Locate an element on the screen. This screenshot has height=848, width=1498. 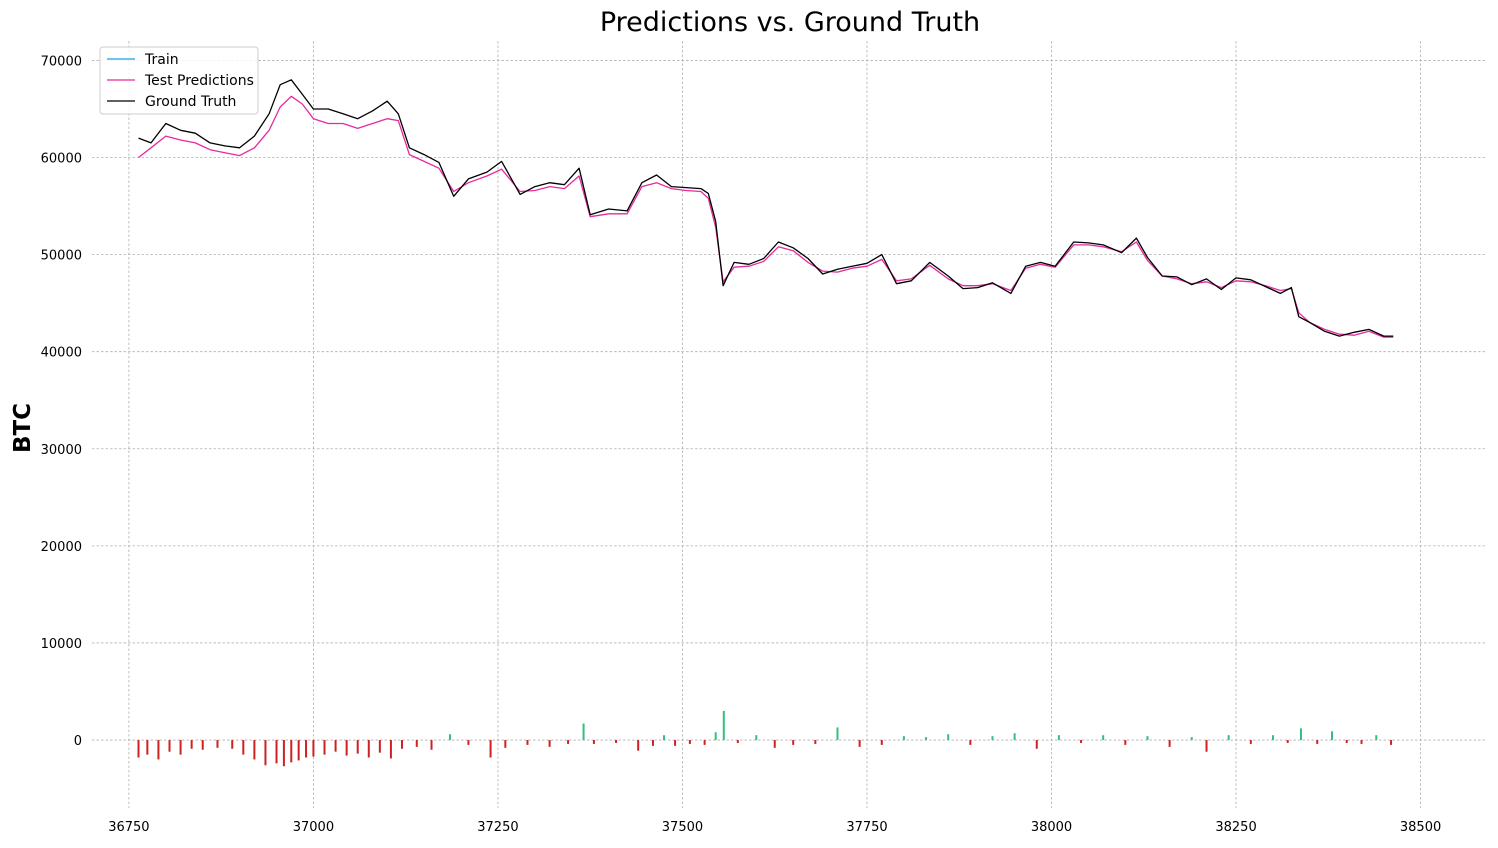
y-tick-label: 50000 is located at coordinates (61, 256).